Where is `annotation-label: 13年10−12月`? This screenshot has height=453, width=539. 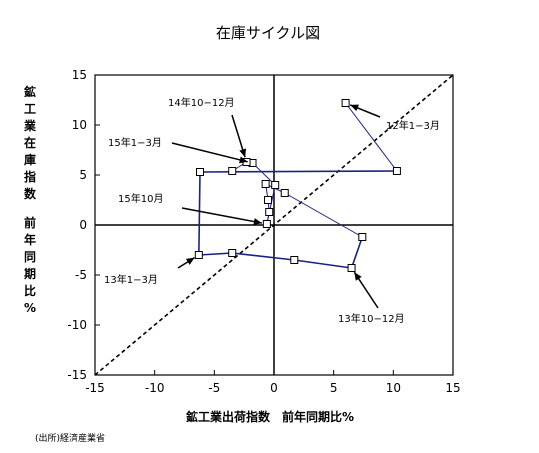 annotation-label: 13年10−12月 is located at coordinates (371, 318).